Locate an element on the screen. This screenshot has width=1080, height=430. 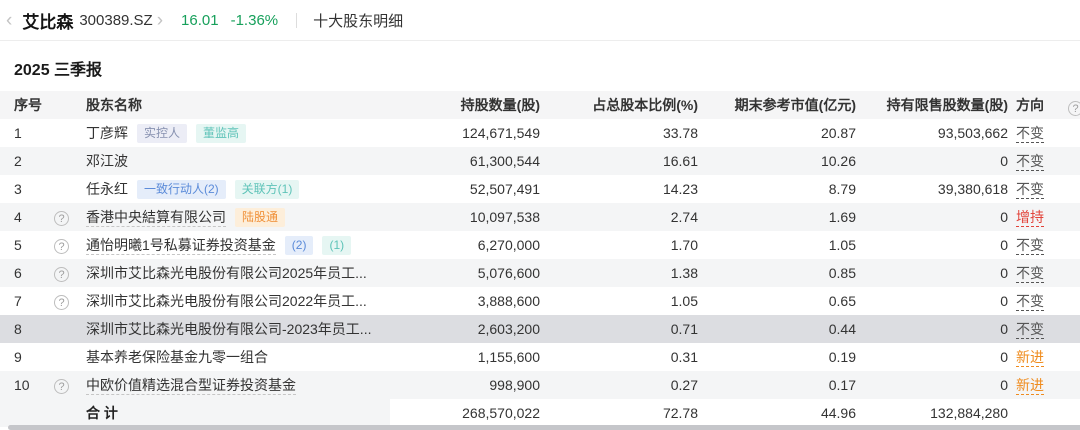
shareholder-name: 香港中央結算有限公司 is located at coordinates (156, 218).